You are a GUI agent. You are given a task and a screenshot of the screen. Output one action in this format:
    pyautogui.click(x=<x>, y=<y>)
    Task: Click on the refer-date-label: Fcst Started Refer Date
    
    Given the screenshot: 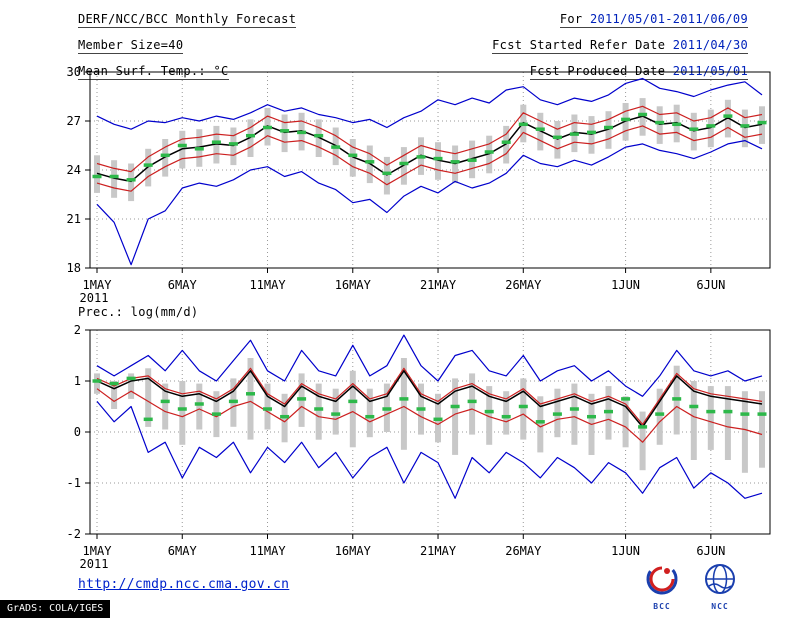 What is the action you would take?
    pyautogui.click(x=582, y=45)
    